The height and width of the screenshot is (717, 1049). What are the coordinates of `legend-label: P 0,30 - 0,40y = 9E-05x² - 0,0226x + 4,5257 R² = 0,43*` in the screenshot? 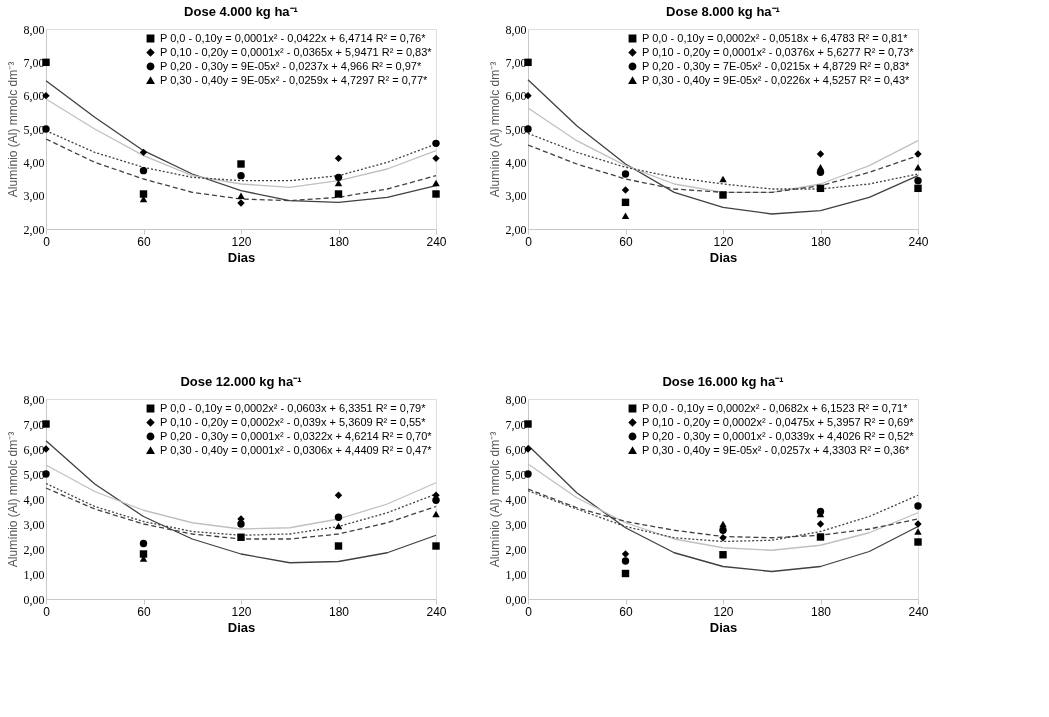 It's located at (776, 79).